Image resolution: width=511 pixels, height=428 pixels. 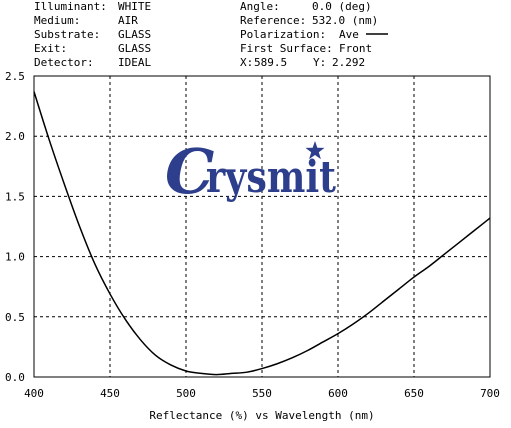 What do you see at coordinates (348, 62) in the screenshot?
I see `cursor-y-value: 2.292` at bounding box center [348, 62].